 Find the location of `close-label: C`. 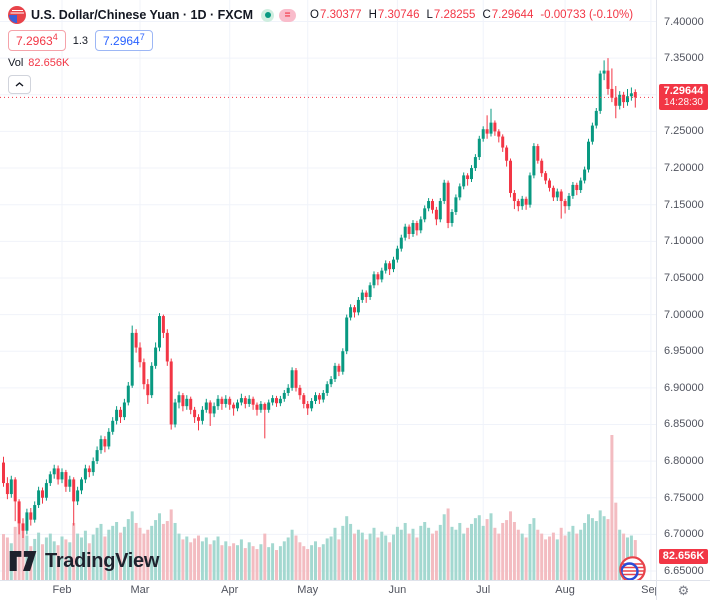

close-label: C is located at coordinates (486, 15).